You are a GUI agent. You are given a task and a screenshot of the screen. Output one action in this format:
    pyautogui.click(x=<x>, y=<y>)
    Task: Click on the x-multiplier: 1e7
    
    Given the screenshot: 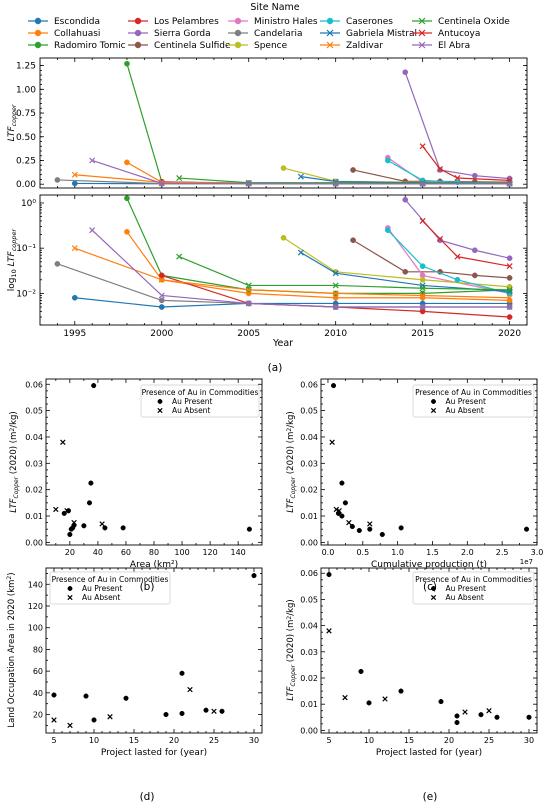 What is the action you would take?
    pyautogui.click(x=526, y=562)
    